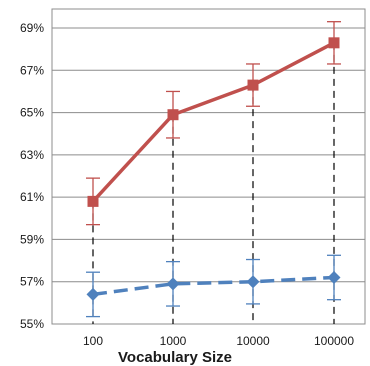  What do you see at coordinates (32, 324) in the screenshot?
I see `y-tick-label: 55%` at bounding box center [32, 324].